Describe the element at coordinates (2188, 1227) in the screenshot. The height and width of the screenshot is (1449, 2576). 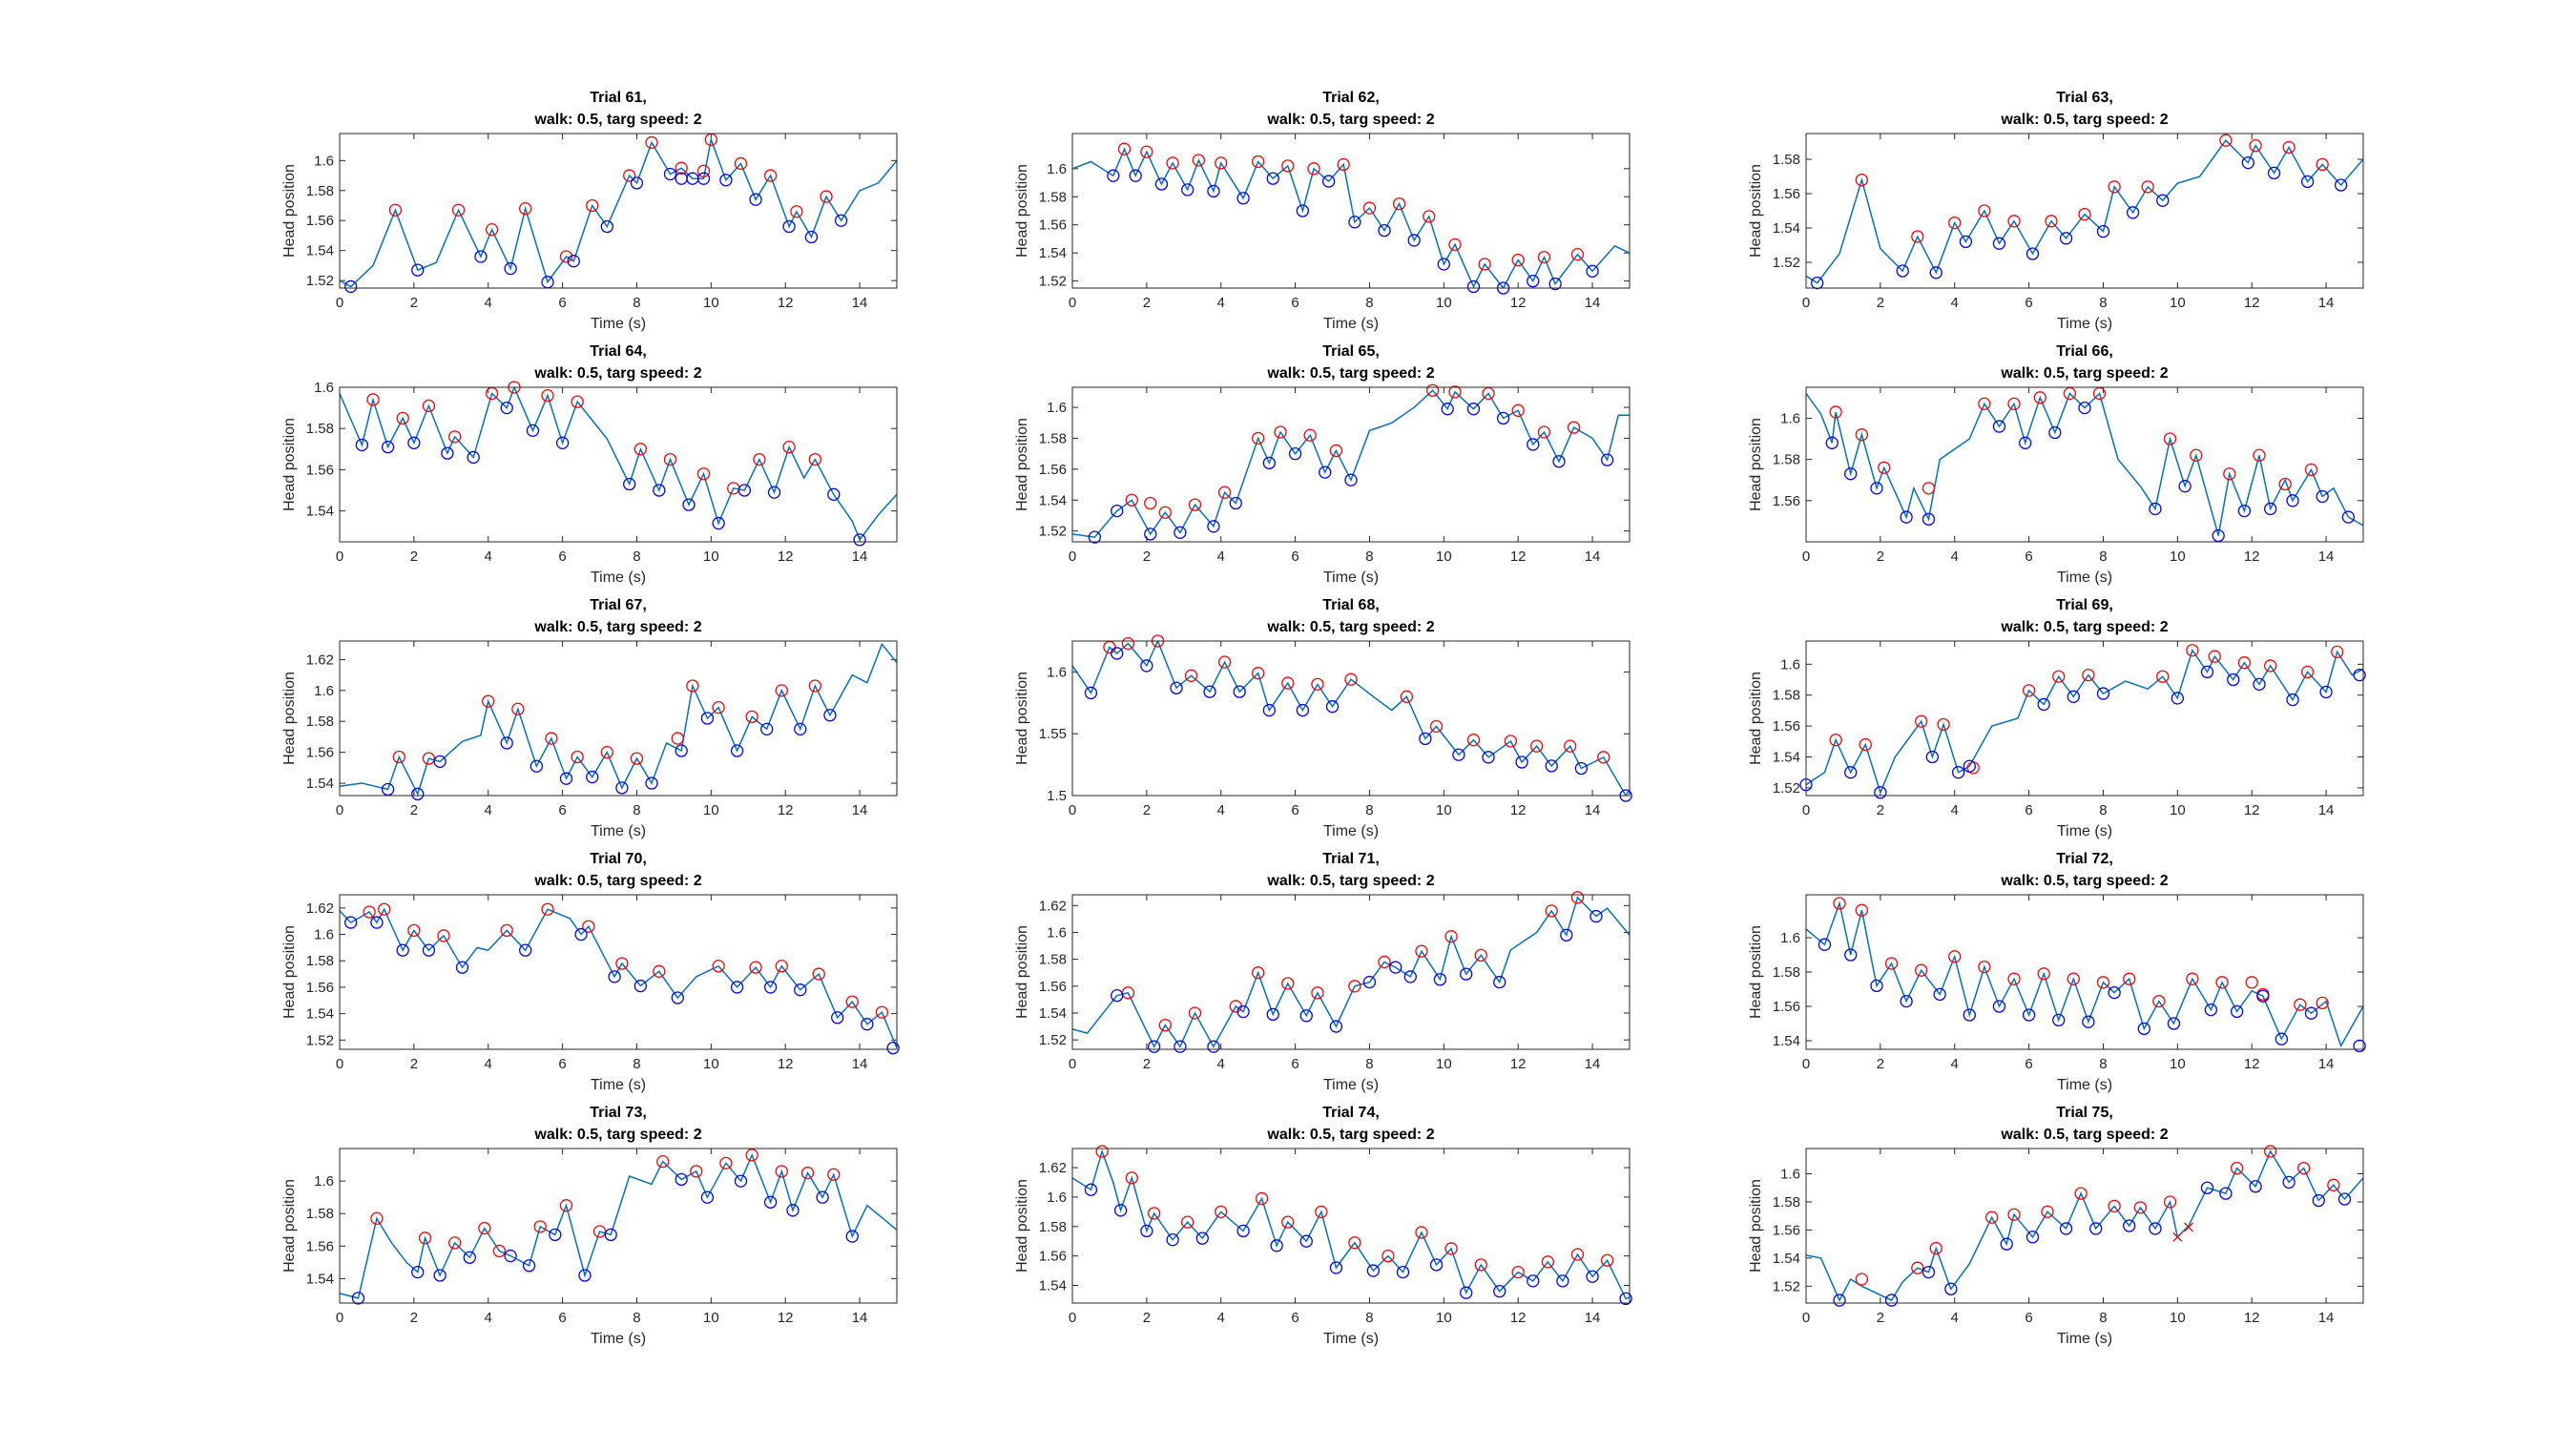
I see `rejected-peak-marker` at that location.